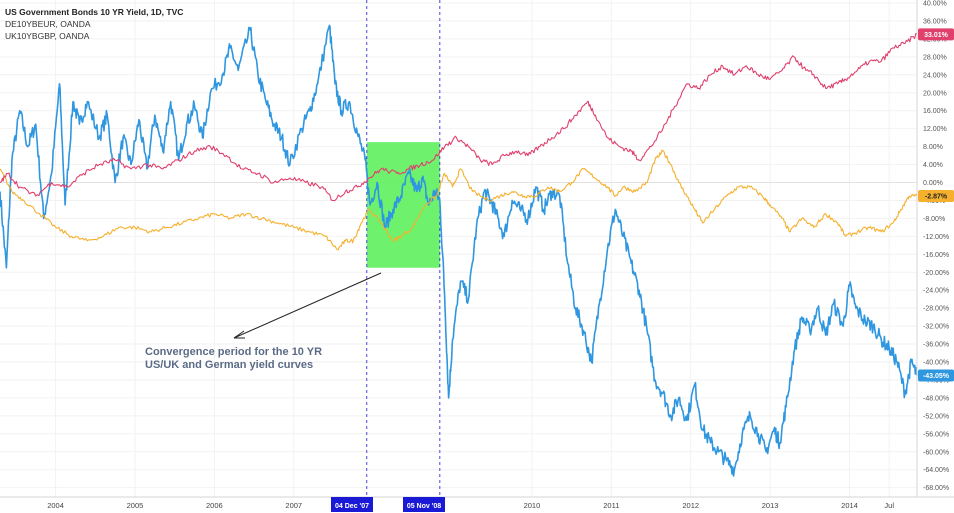 Image resolution: width=954 pixels, height=513 pixels. Describe the element at coordinates (936, 309) in the screenshot. I see `y-tick-label: -28.00%` at that location.